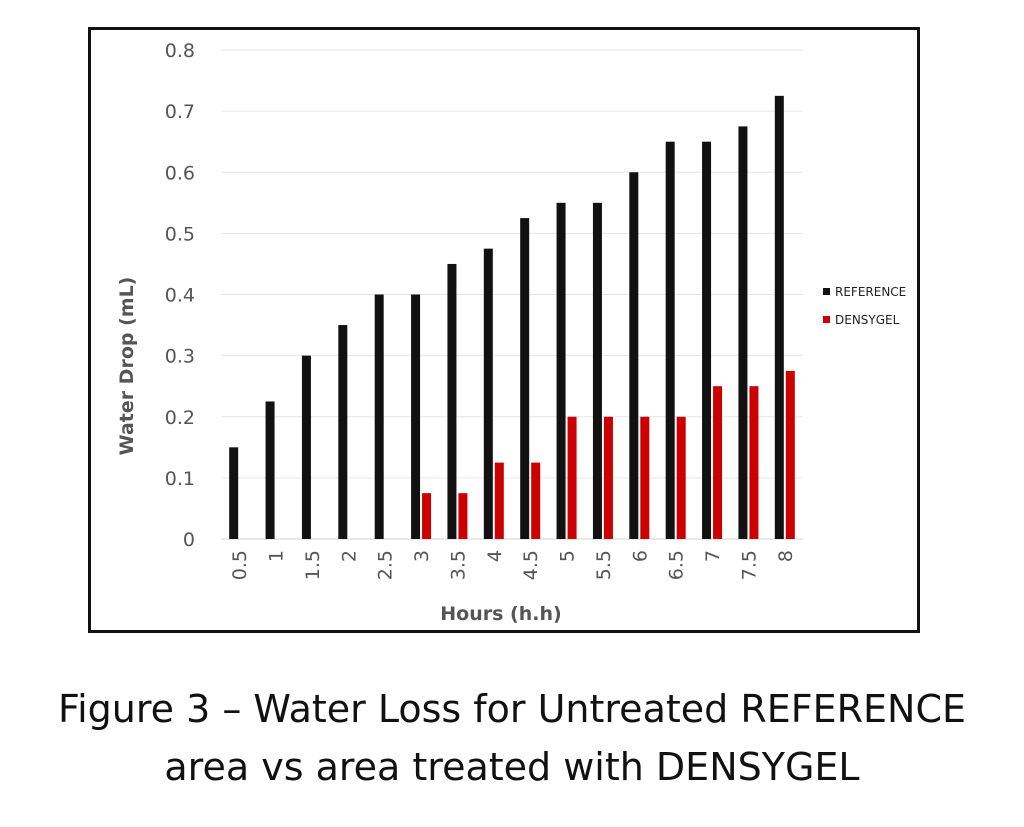  Describe the element at coordinates (313, 565) in the screenshot. I see `x-tick-label: 1.5` at that location.